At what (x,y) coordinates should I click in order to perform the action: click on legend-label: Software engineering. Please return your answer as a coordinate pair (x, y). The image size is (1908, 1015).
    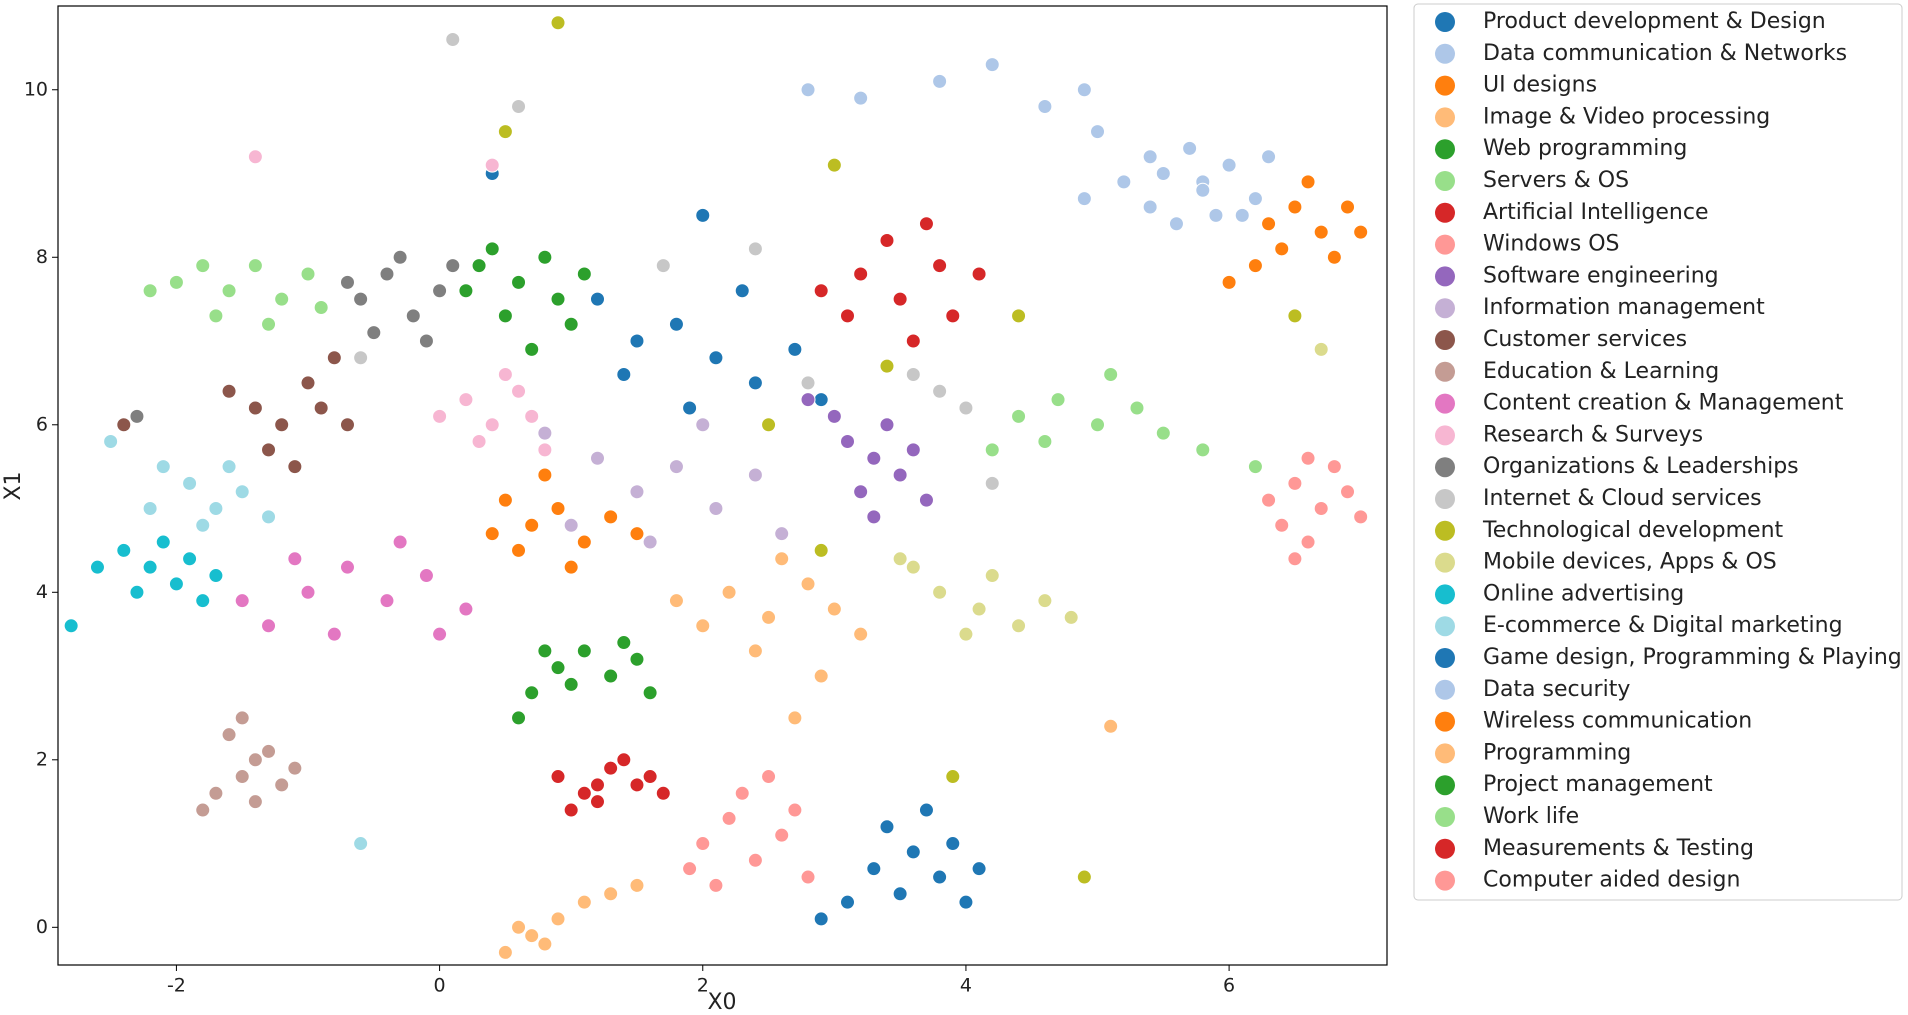
    Looking at the image, I should click on (1601, 275).